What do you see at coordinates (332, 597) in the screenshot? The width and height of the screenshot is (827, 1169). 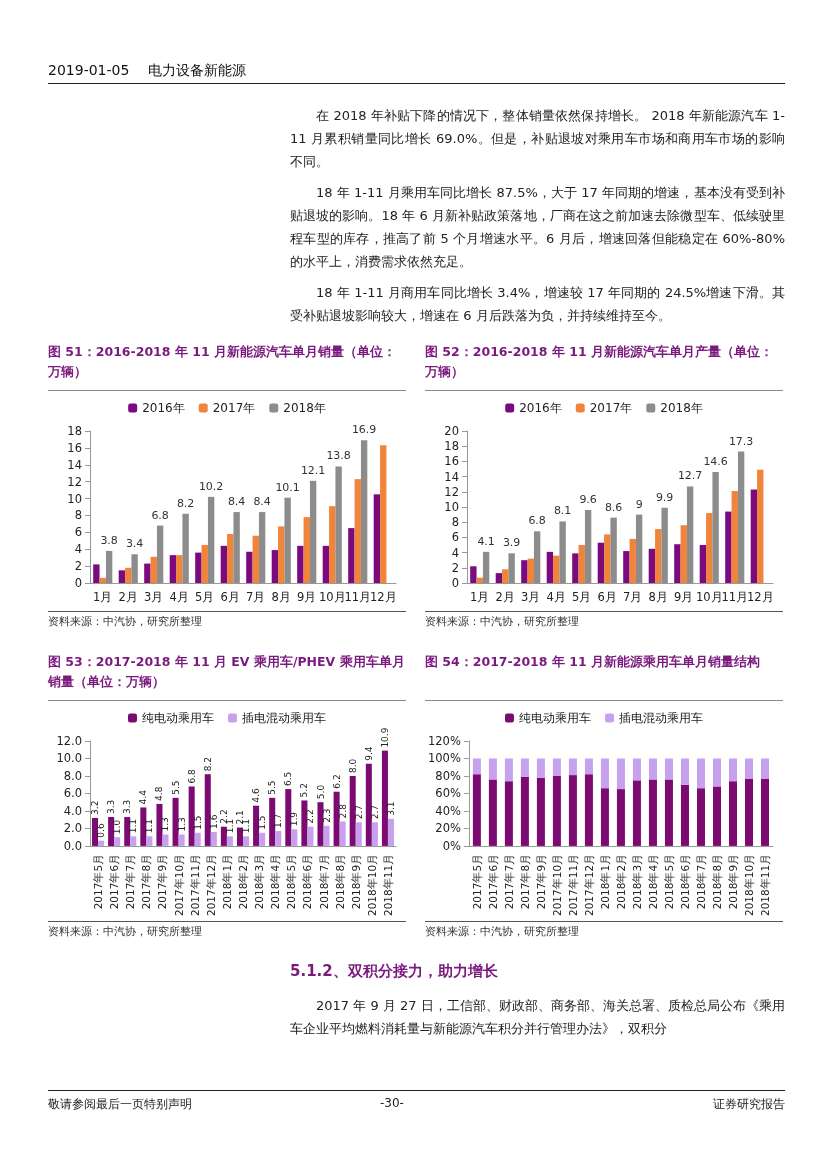 I see `x-tick-label: 10月` at bounding box center [332, 597].